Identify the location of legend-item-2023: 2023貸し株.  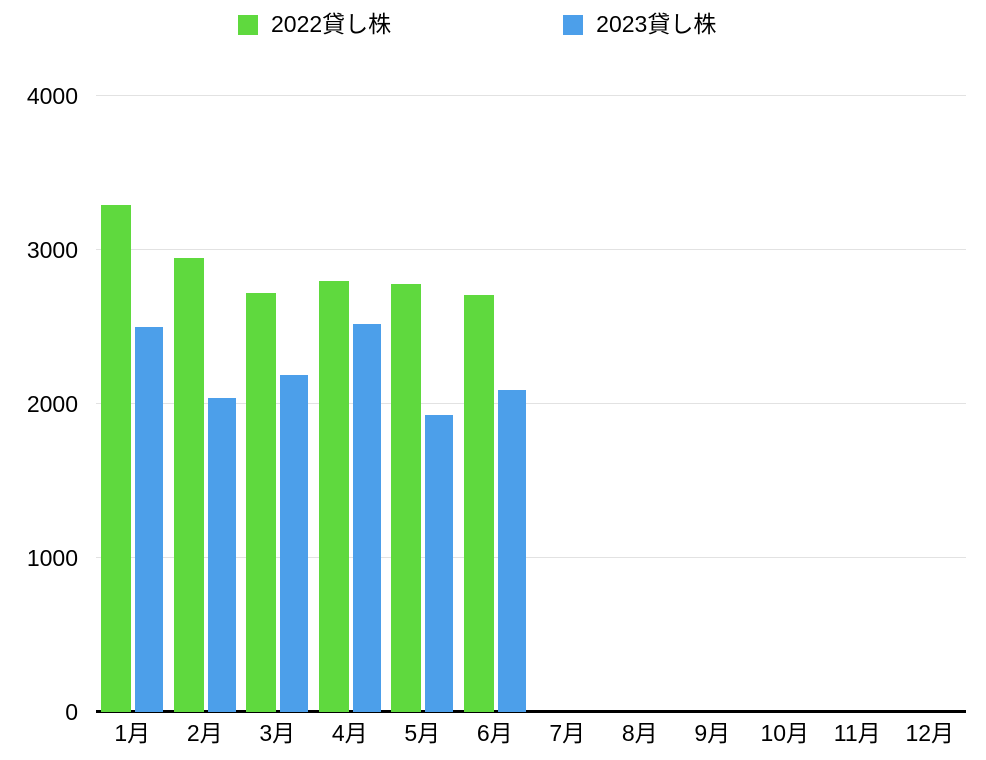
(639, 24).